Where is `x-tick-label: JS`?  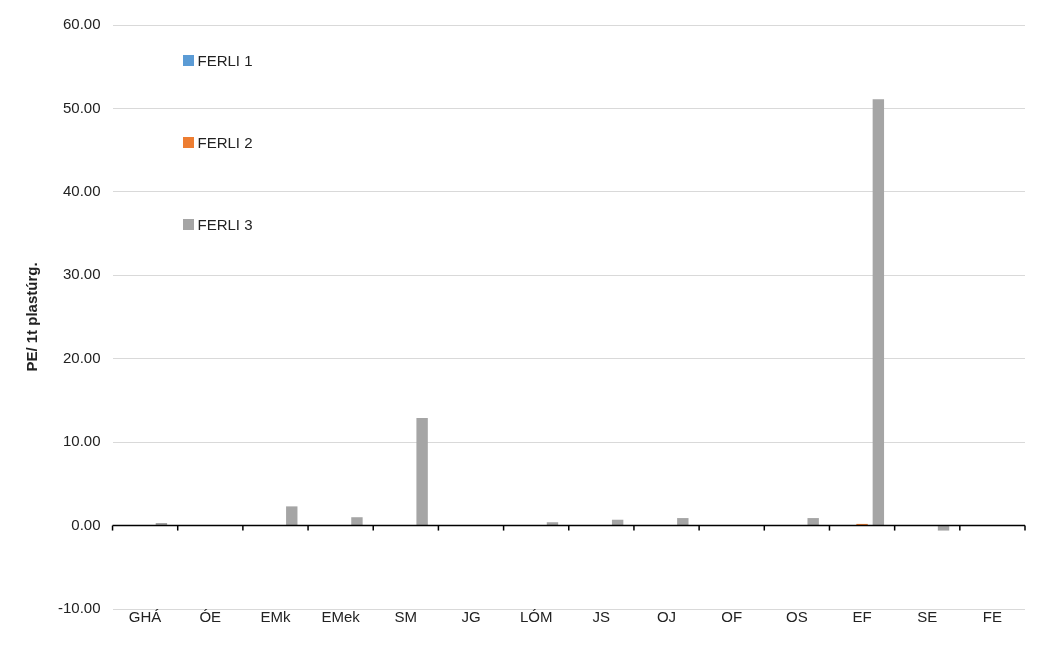 x-tick-label: JS is located at coordinates (601, 617).